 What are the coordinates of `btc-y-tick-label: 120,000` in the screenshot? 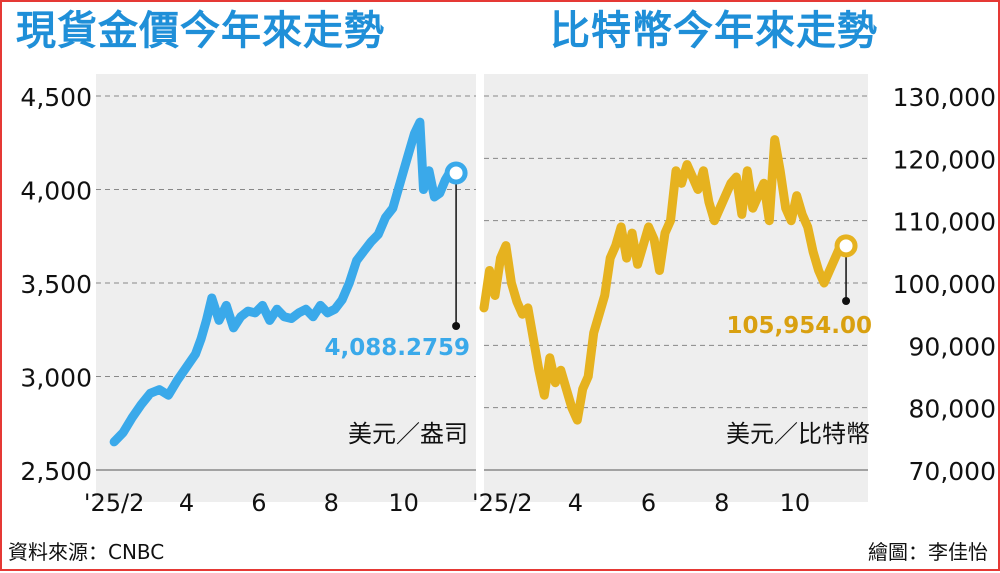 It's located at (944, 159).